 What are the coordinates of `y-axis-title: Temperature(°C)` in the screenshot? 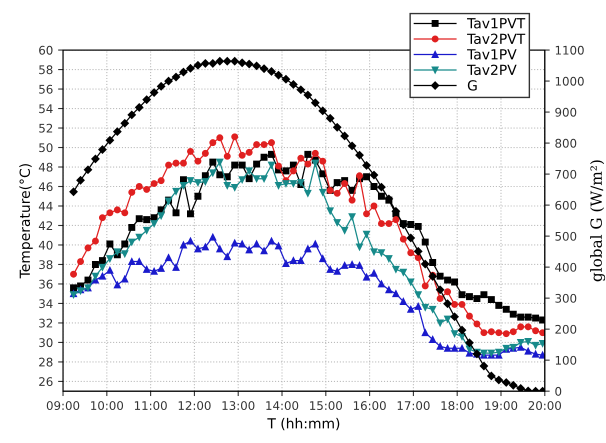 It's located at (26, 221).